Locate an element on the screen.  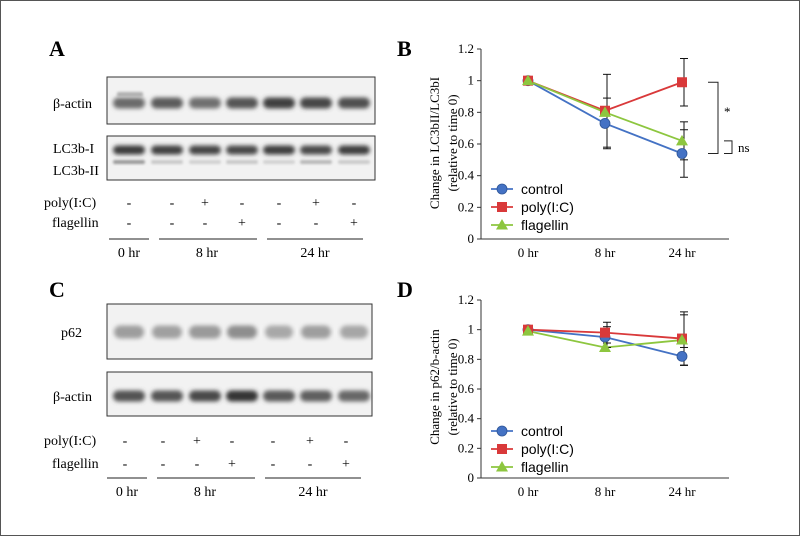
panel-label-a: A is located at coordinates (57, 48).